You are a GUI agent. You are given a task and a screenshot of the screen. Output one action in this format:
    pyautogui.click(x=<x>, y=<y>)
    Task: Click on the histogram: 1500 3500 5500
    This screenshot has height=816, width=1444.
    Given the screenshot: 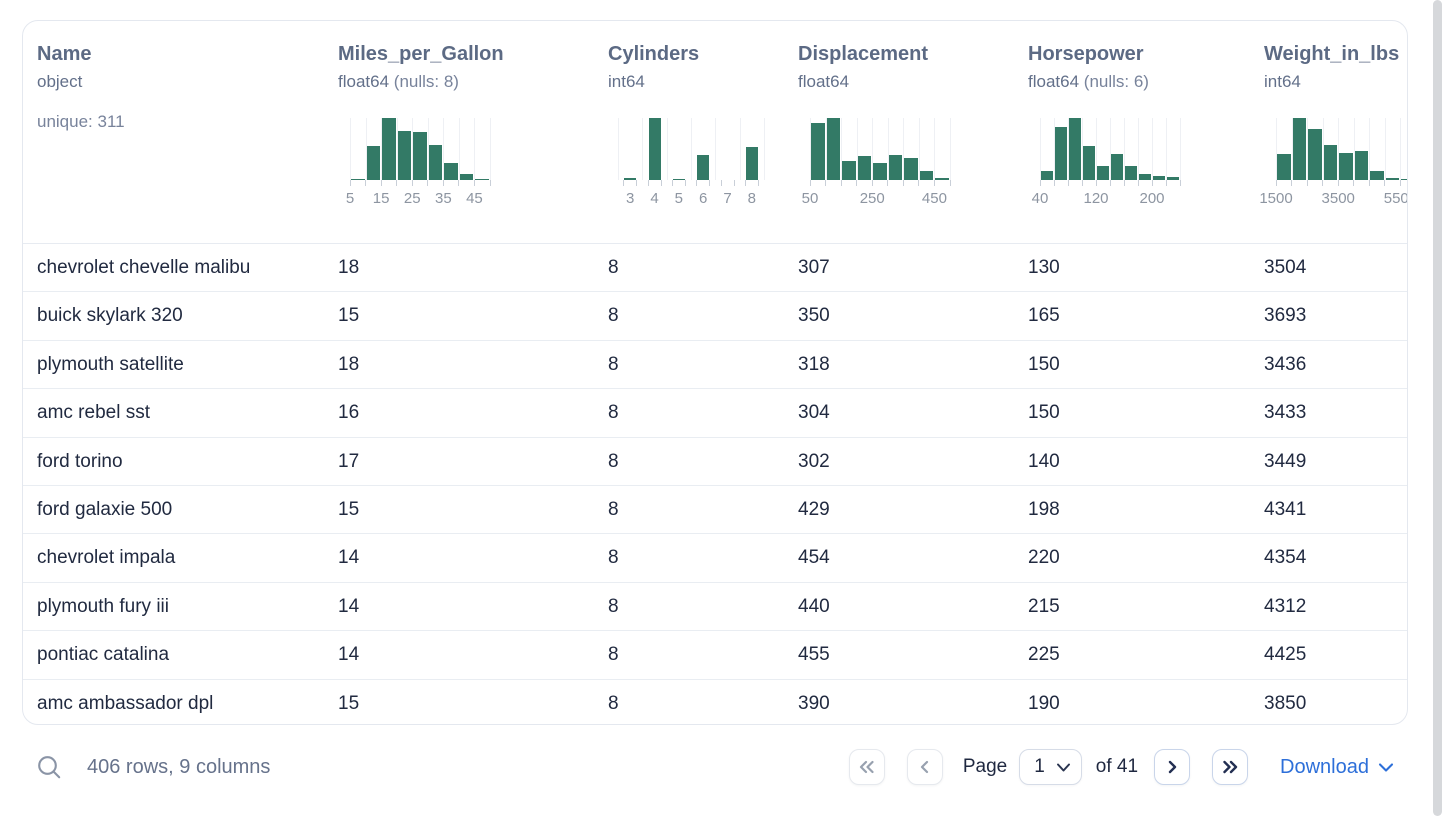 What is the action you would take?
    pyautogui.click(x=1333, y=163)
    